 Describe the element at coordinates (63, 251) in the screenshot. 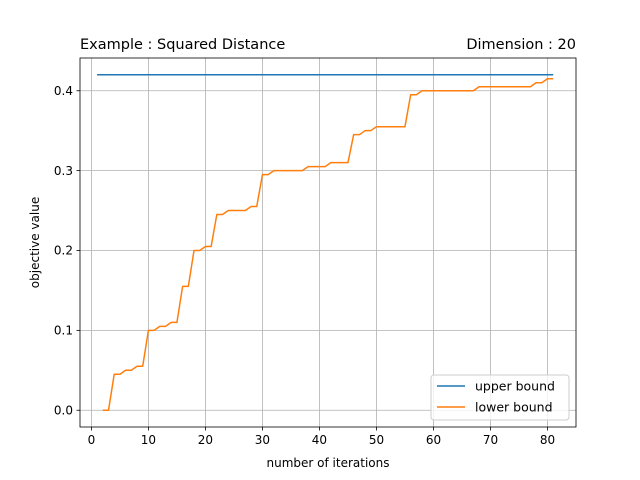

I see `y-tick-label: 0.2` at that location.